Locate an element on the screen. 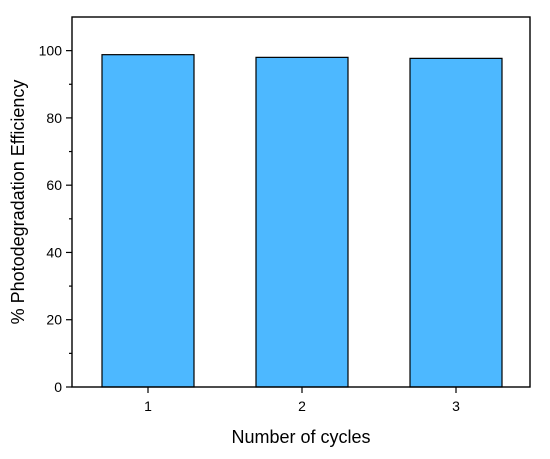  y-tick-label-60: 60 is located at coordinates (54, 185).